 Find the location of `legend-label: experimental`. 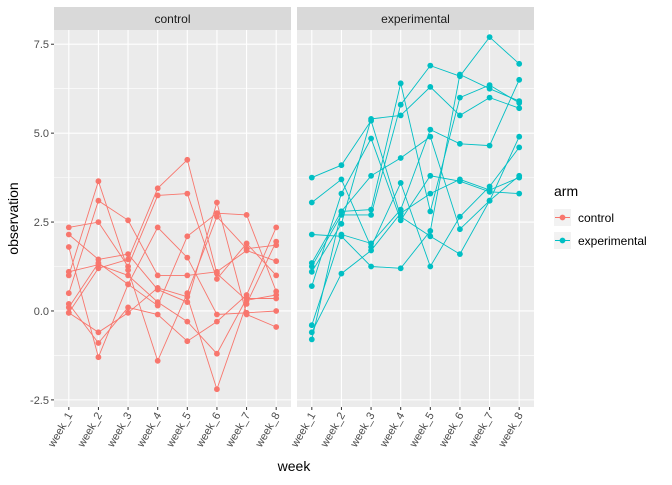

legend-label: experimental is located at coordinates (612, 241).